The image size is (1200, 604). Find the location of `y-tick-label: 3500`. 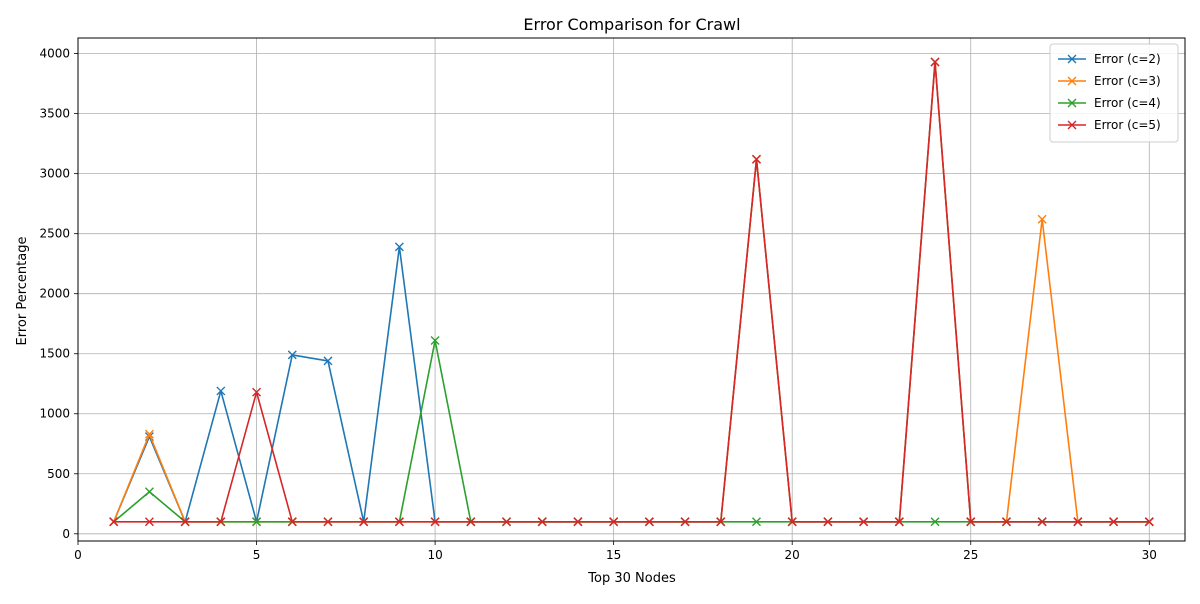

y-tick-label: 3500 is located at coordinates (54, 114).